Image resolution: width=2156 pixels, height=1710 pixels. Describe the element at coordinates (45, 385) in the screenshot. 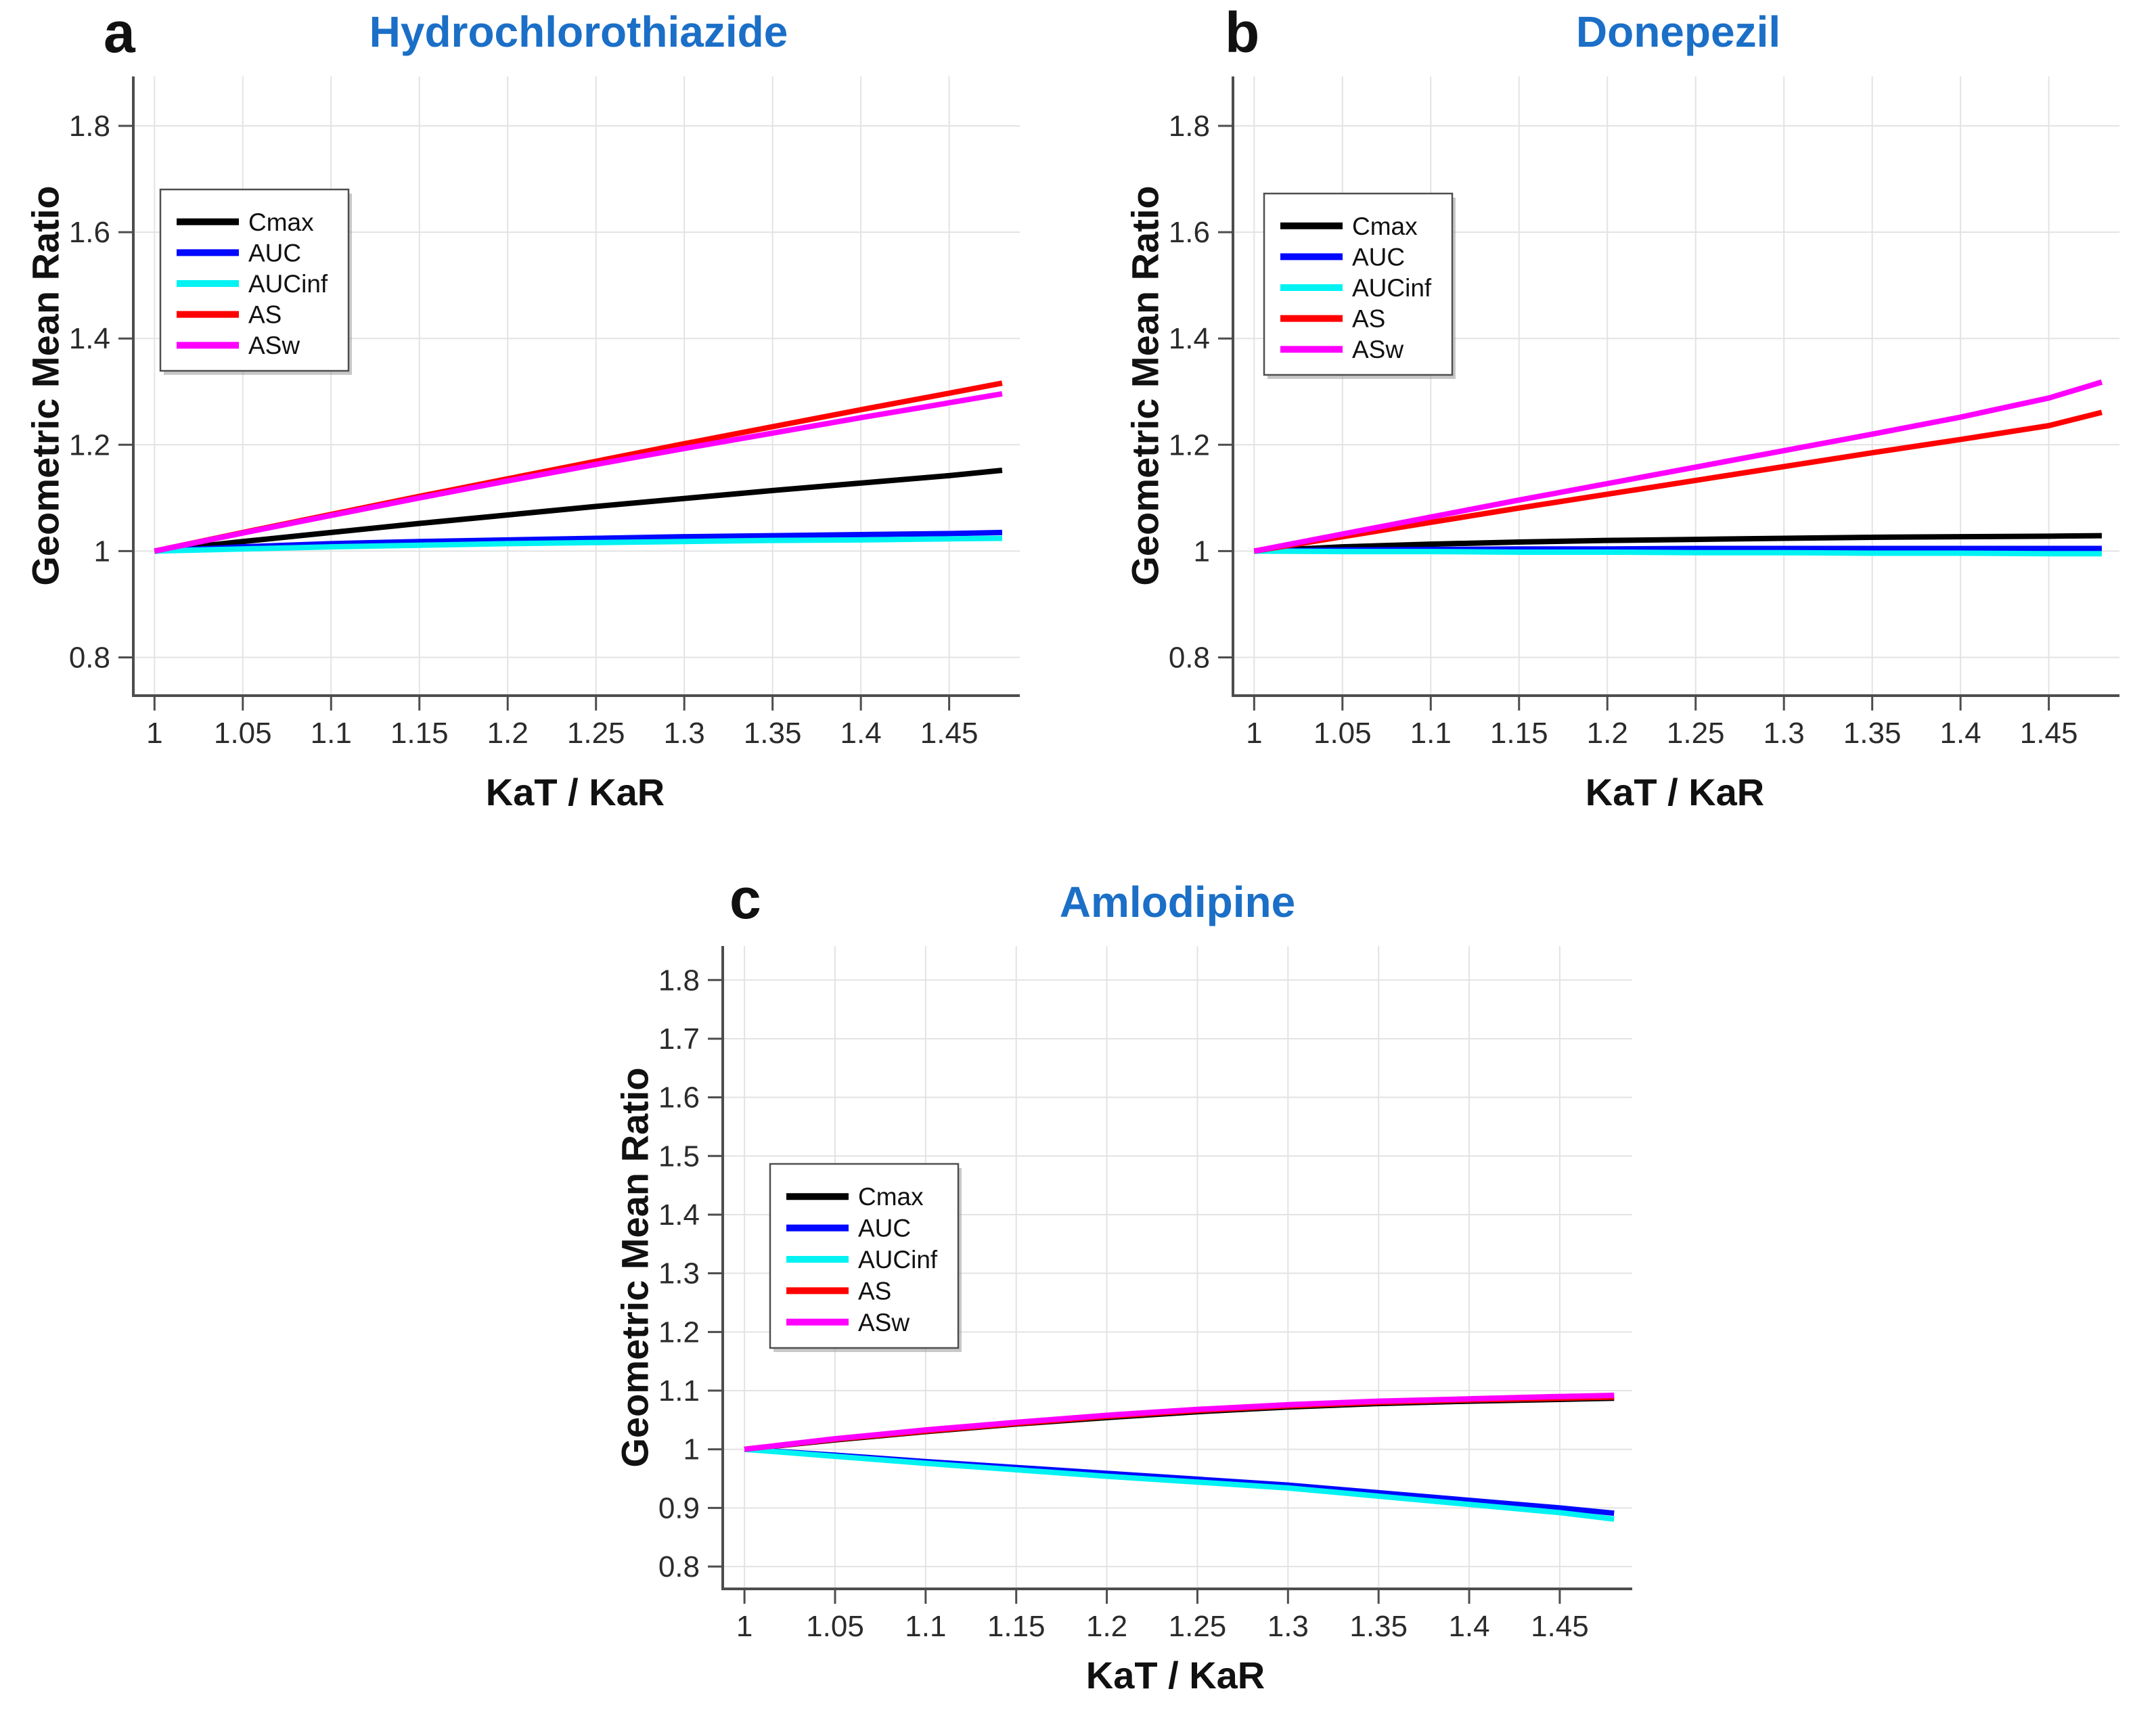

I see `y-axis-label-a: Geometric Mean Ratio` at that location.